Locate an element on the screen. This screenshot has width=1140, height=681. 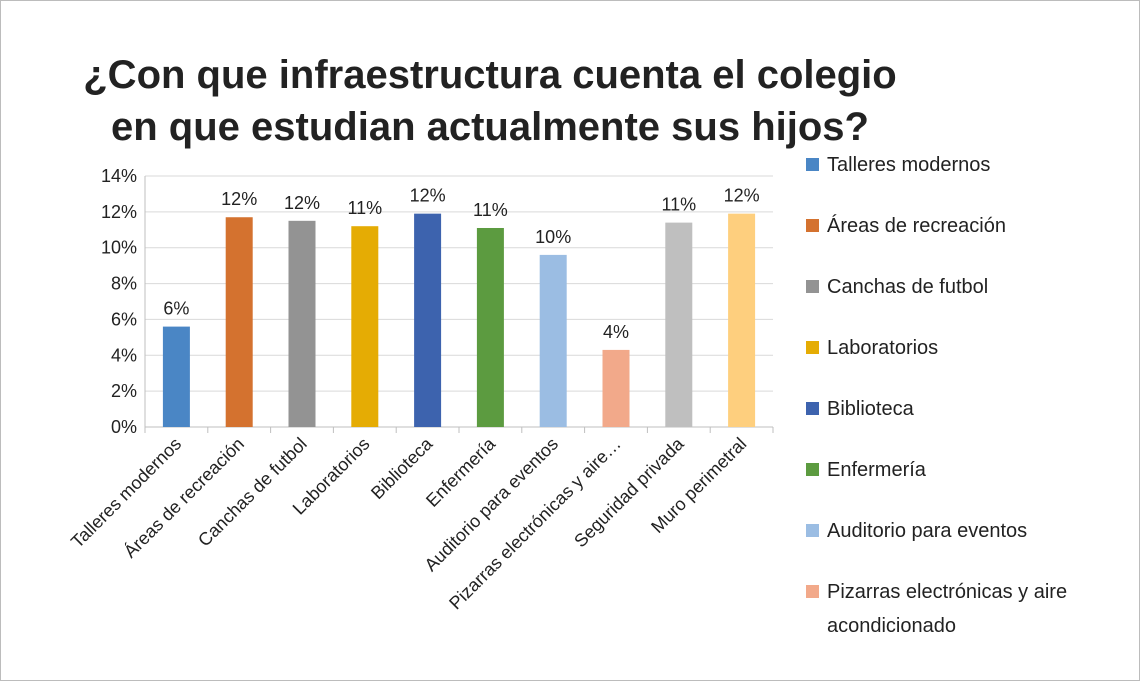
x-tick-label: Áreas de recreación is located at coordinates (184, 498).